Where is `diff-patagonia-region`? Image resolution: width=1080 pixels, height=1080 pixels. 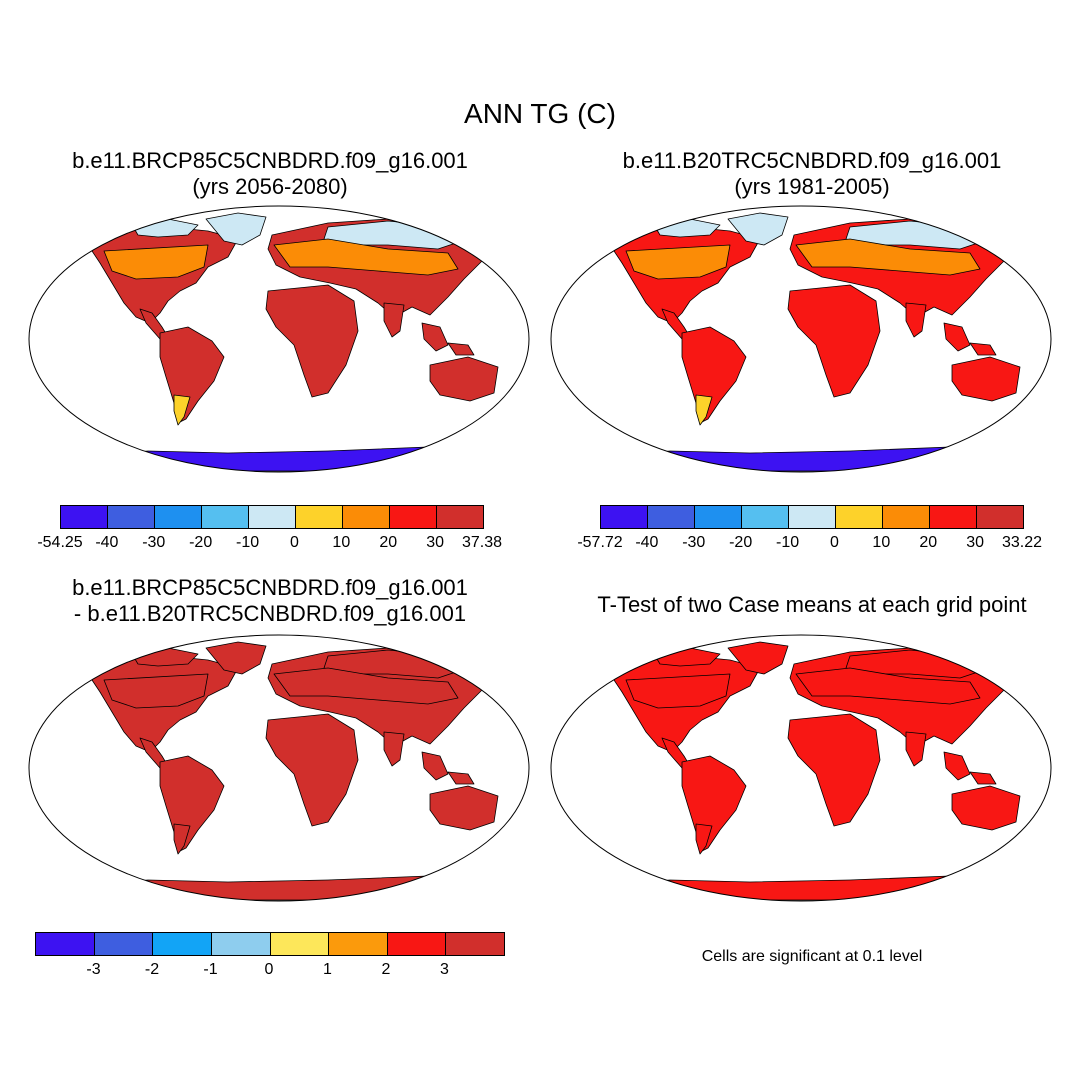 diff-patagonia-region is located at coordinates (182, 839).